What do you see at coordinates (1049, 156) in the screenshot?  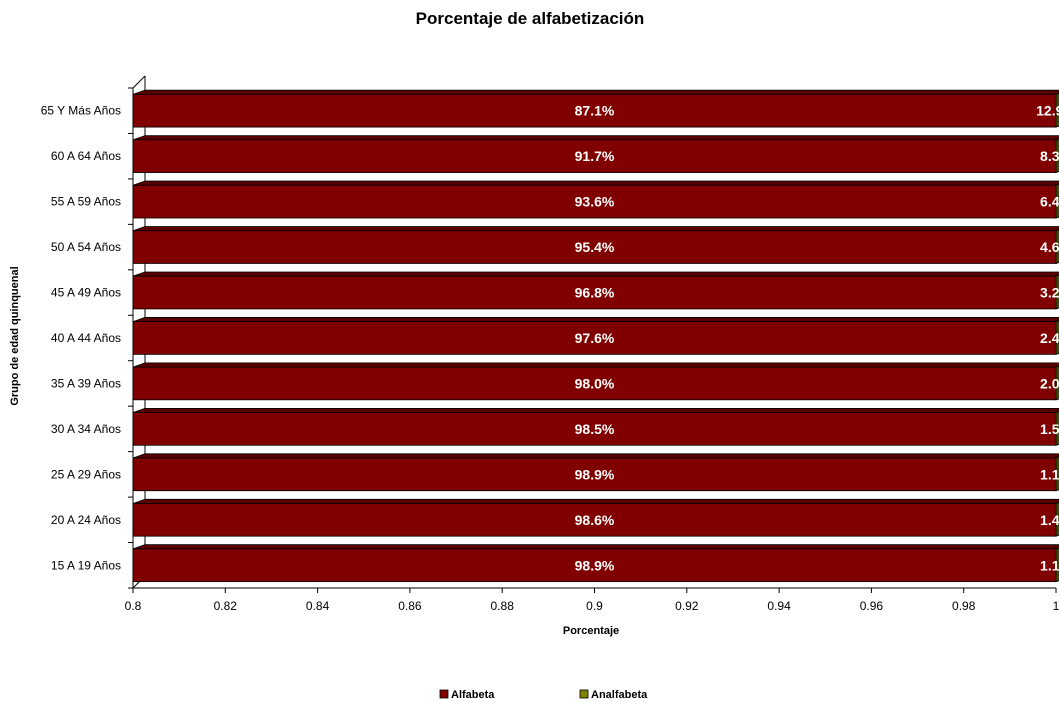 I see `bar-analfabeta: 8.3%` at bounding box center [1049, 156].